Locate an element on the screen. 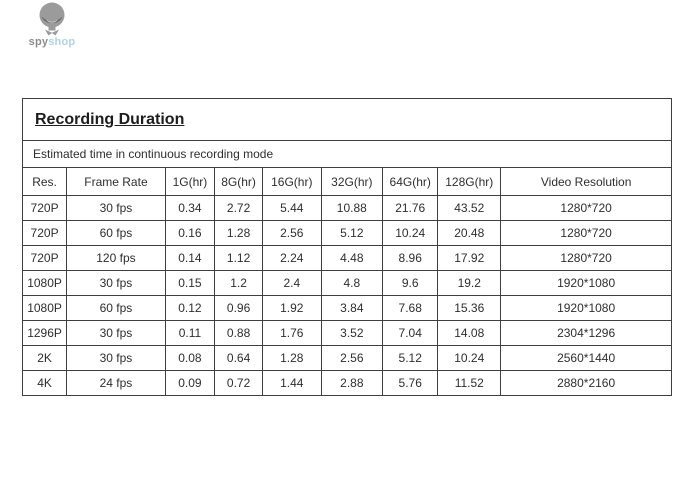  table-cell: 5.76 is located at coordinates (410, 383).